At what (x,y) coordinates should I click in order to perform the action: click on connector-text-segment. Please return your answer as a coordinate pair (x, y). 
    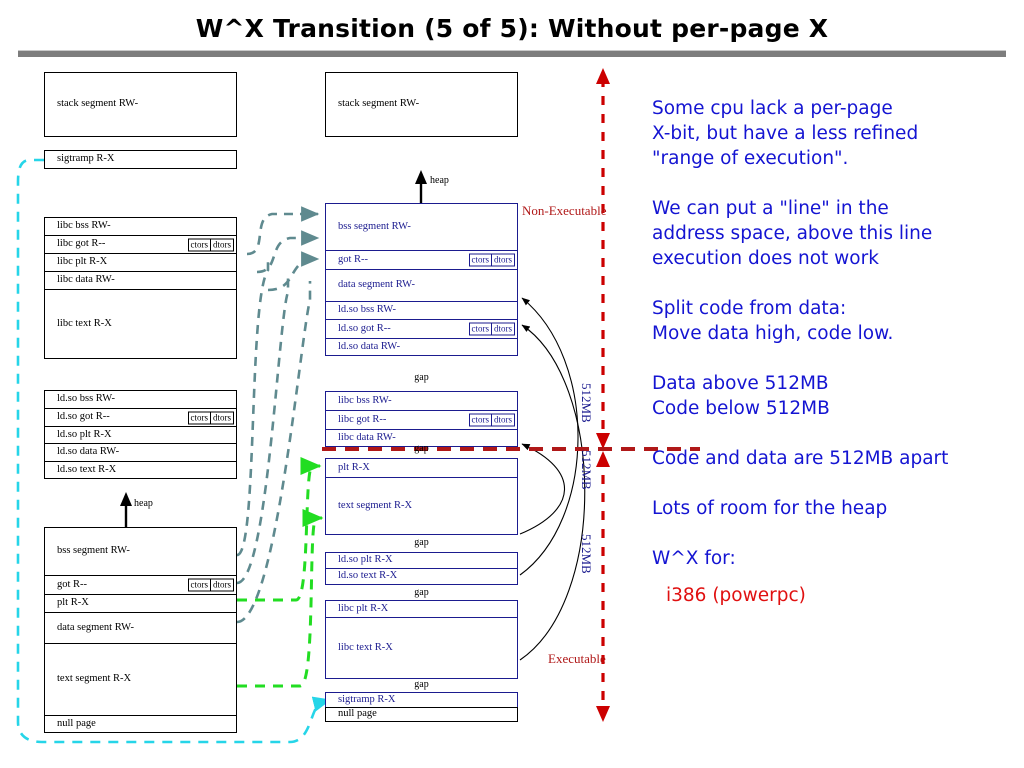
    Looking at the image, I should click on (280, 598).